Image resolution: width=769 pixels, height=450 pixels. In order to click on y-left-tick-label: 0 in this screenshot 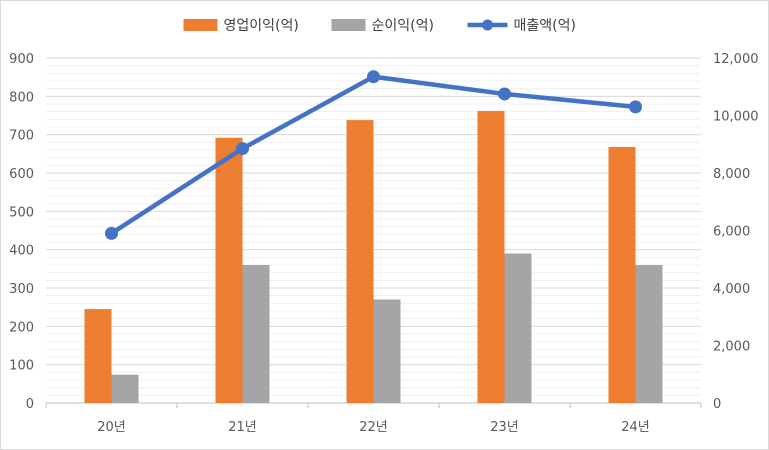, I will do `click(30, 404)`.